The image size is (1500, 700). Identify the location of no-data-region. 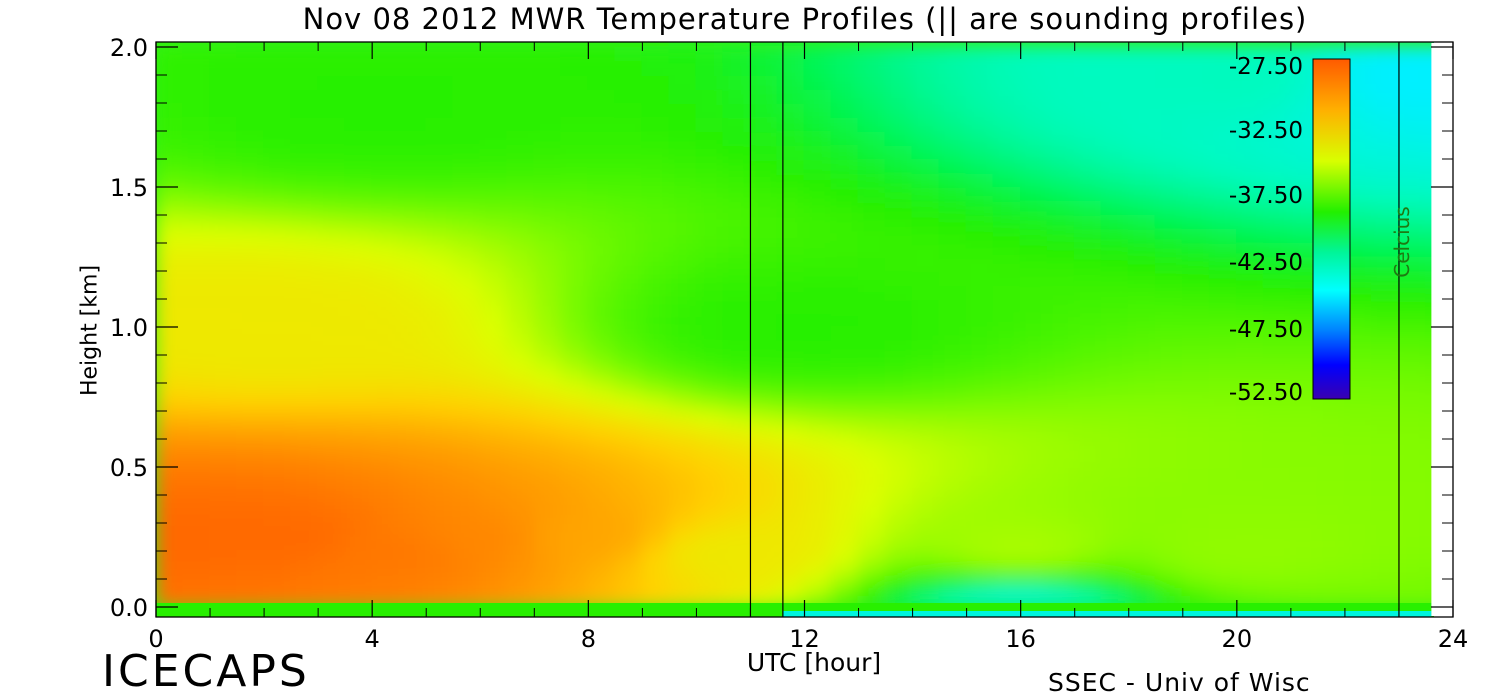
(1441, 329).